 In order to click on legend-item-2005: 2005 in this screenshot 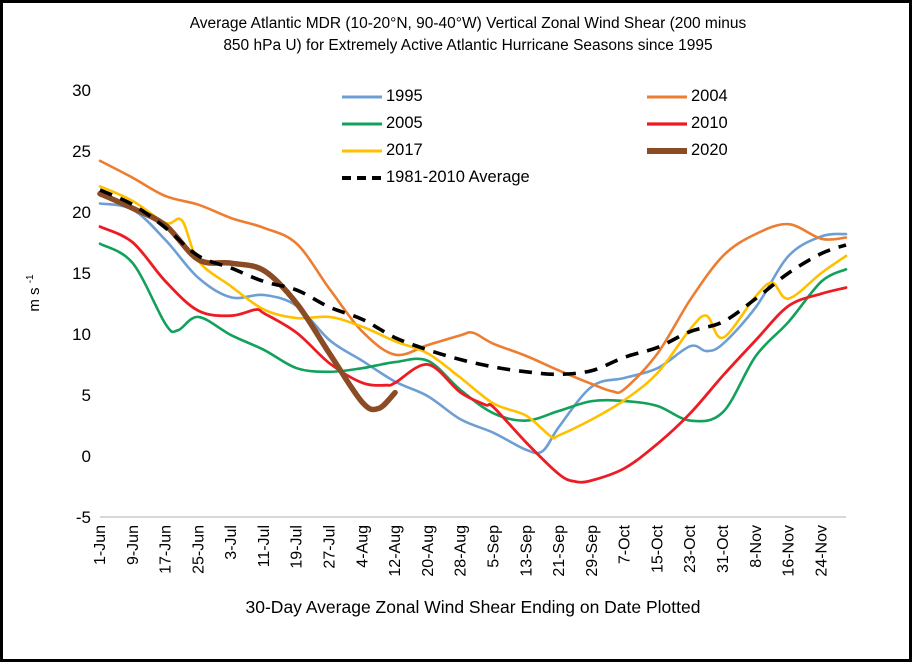, I will do `click(435, 123)`.